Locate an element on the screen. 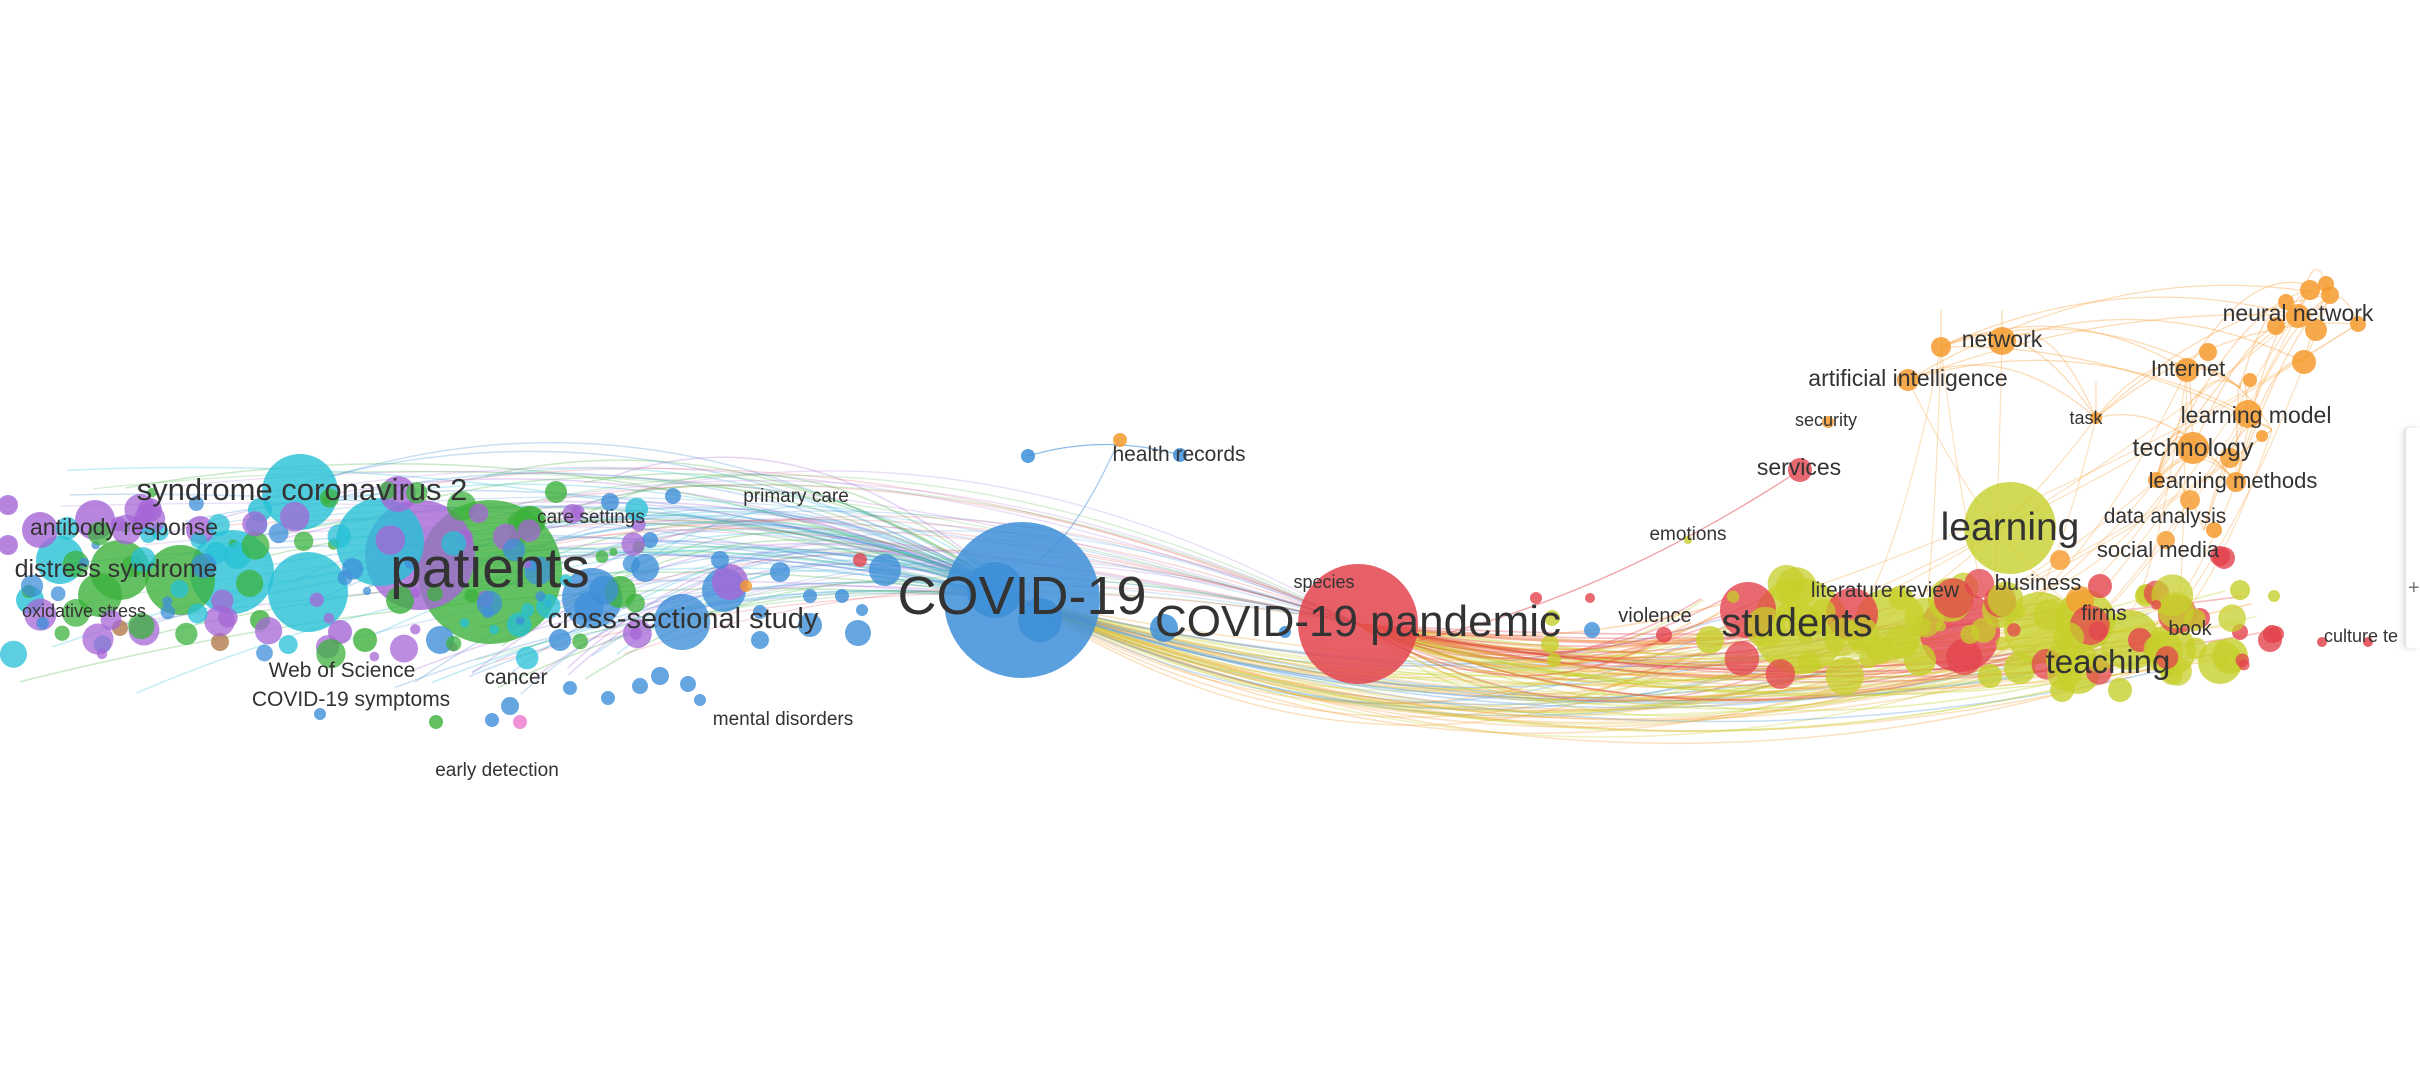  covid19-pandemic-node is located at coordinates (1358, 624).